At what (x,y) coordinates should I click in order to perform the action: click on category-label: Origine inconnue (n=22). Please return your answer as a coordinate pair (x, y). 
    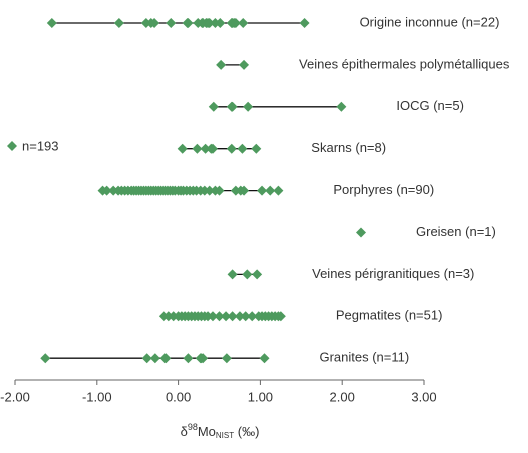
    Looking at the image, I should click on (430, 21).